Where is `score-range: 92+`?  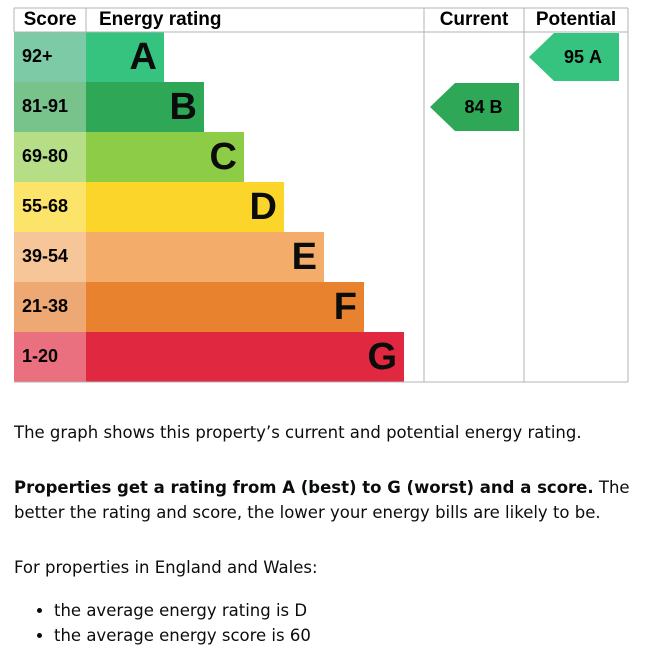 score-range: 92+ is located at coordinates (37, 56).